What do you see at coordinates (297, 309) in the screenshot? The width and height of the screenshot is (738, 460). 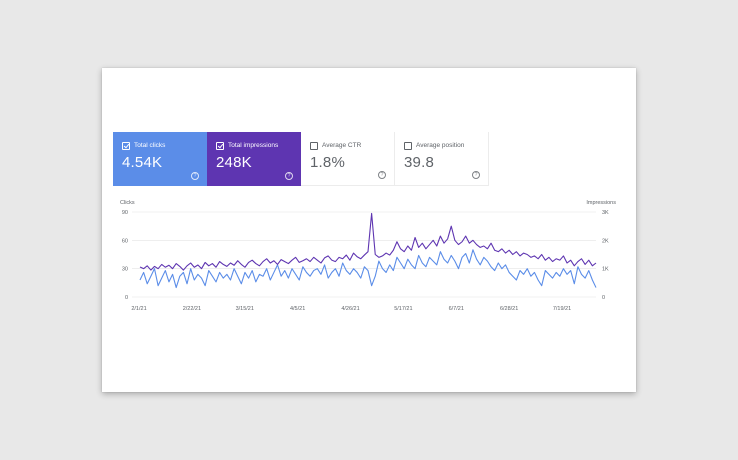 I see `x-tick-label: 4/5/21` at bounding box center [297, 309].